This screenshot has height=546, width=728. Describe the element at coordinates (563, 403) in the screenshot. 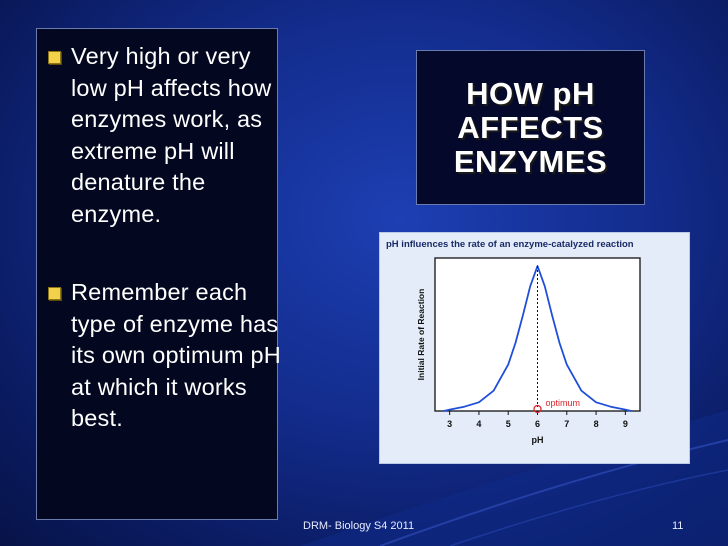

I see `optimum-annotation: optimum` at that location.